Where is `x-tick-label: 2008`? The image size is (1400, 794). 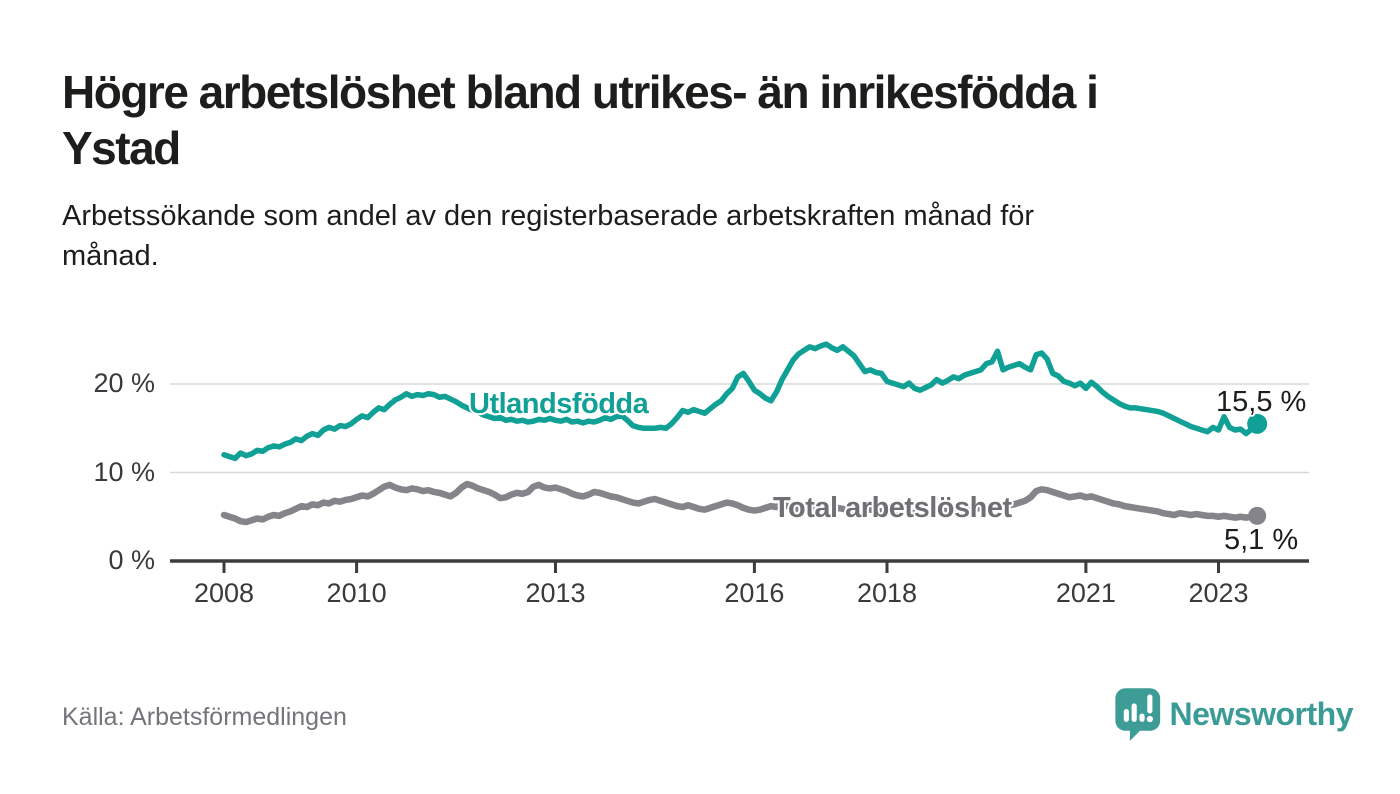 x-tick-label: 2008 is located at coordinates (224, 593).